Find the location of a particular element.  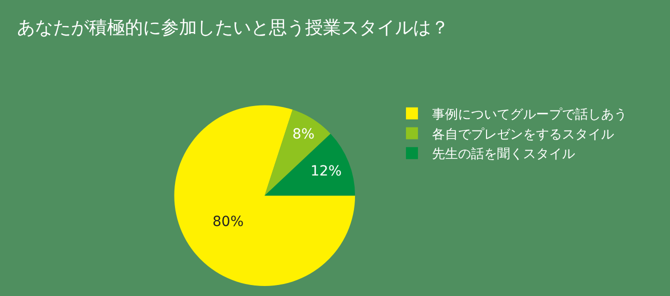

chart-title: あなたが積極的に参加したいと思う授業スタイルは？ is located at coordinates (232, 27).